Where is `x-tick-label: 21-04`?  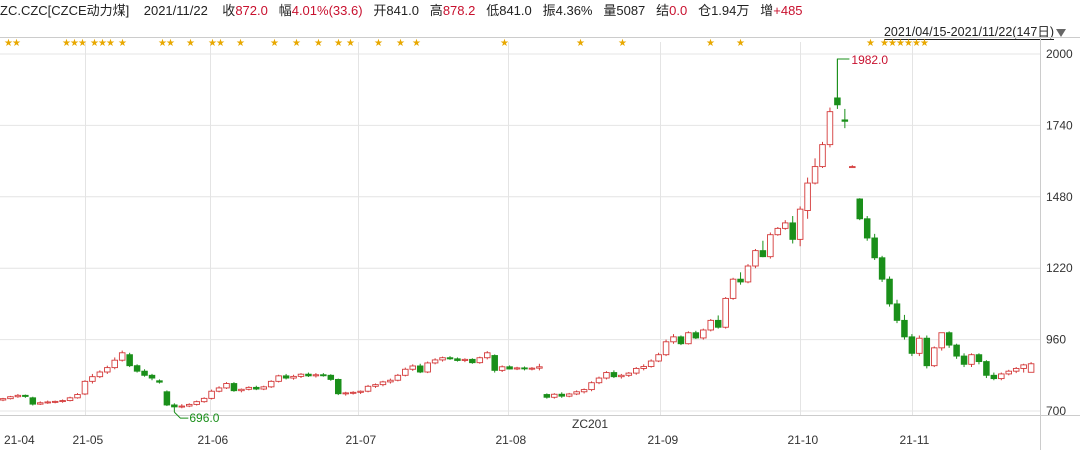
x-tick-label: 21-04 is located at coordinates (19, 440).